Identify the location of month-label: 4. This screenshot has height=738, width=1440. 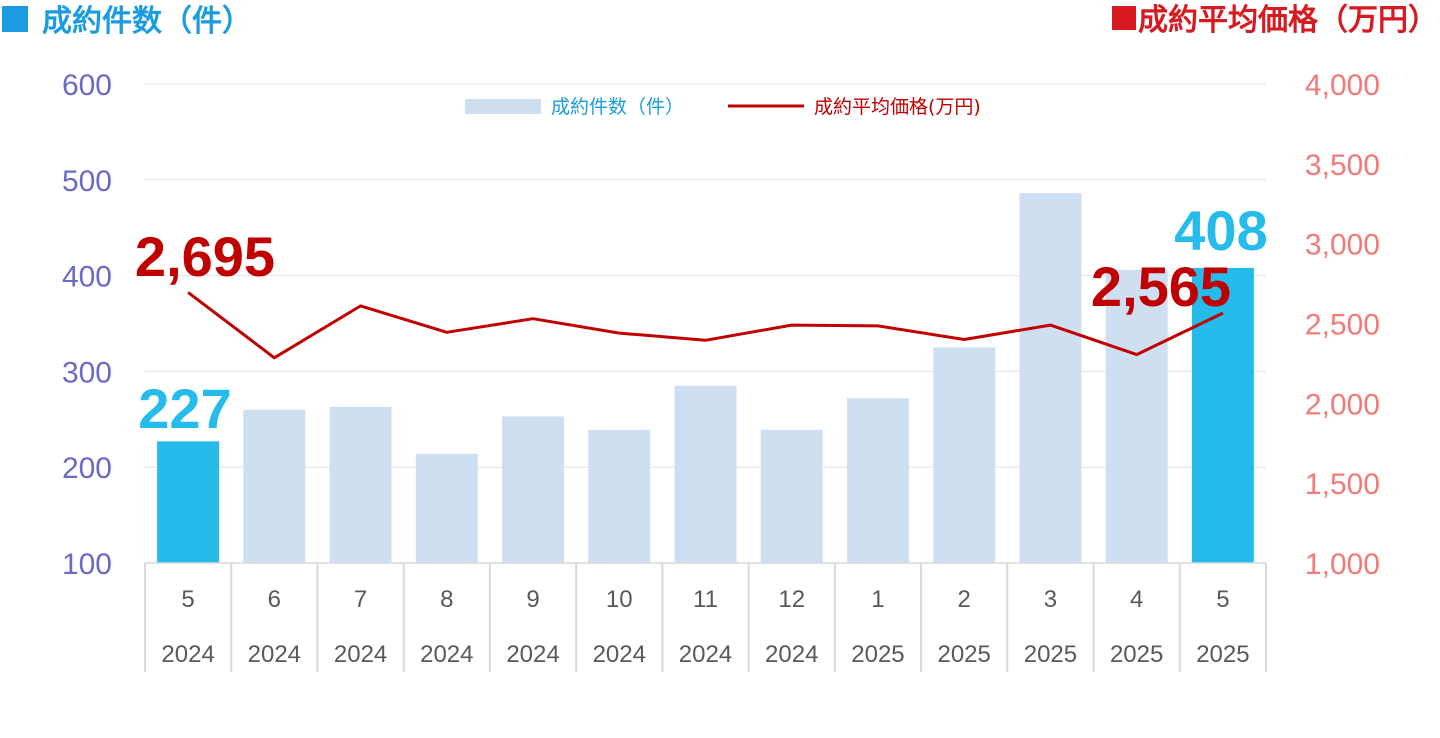
(1136, 599).